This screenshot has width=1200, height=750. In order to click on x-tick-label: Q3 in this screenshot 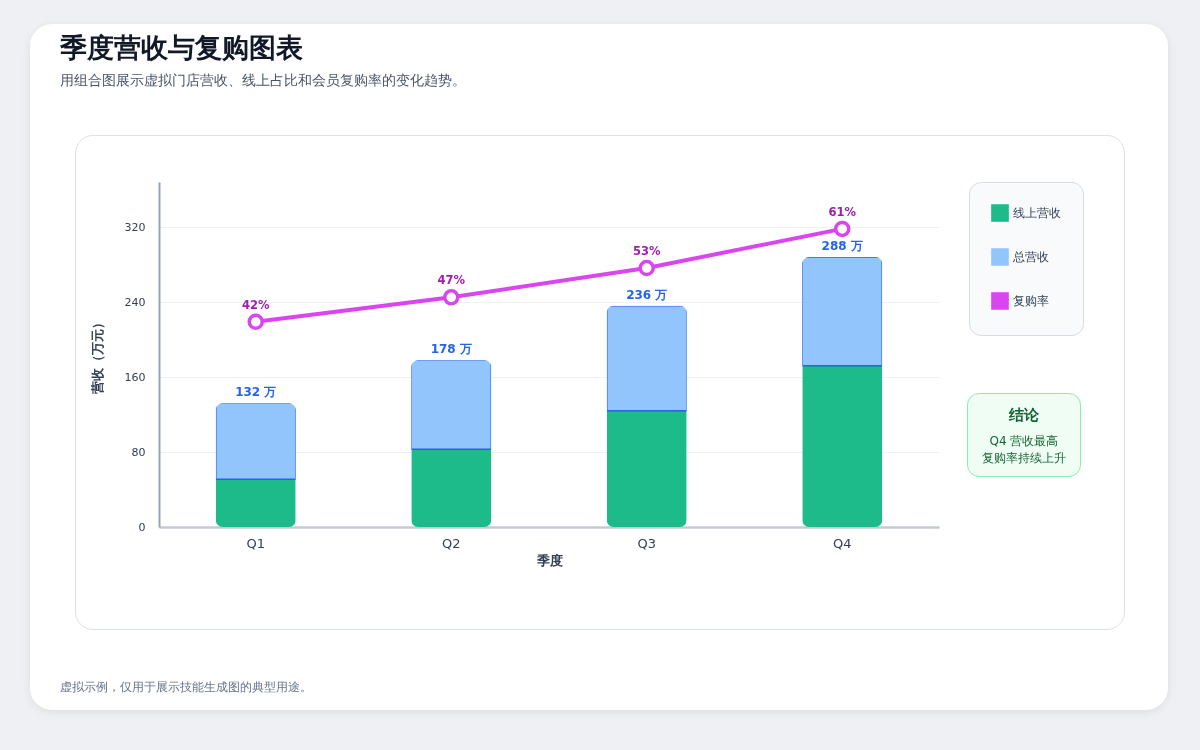, I will do `click(646, 543)`.